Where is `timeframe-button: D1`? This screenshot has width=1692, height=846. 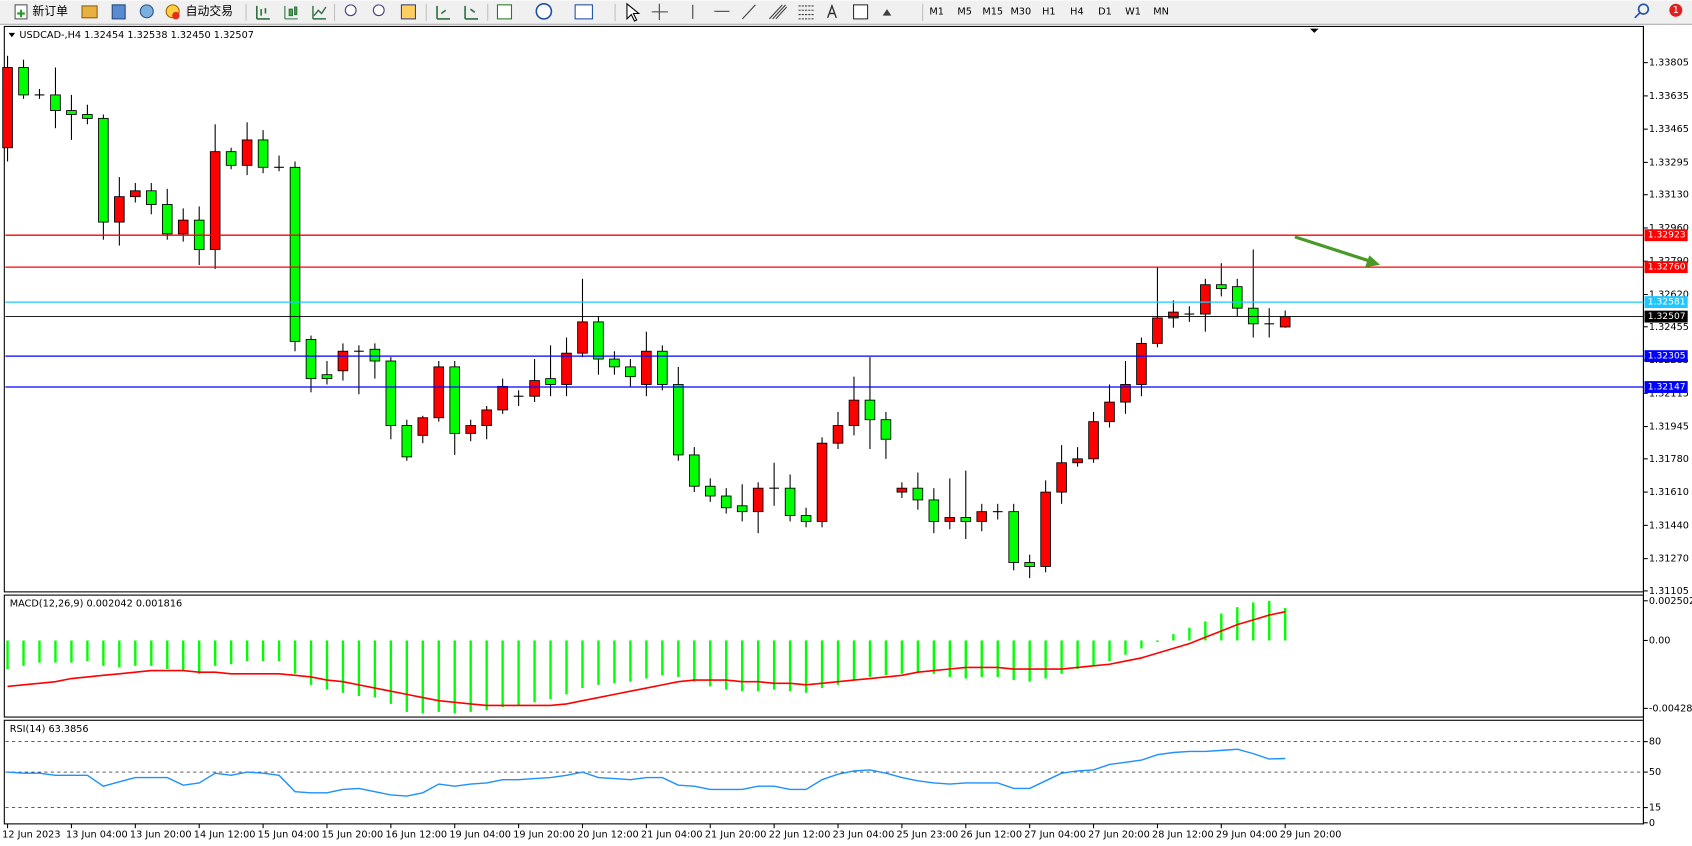
timeframe-button: D1 is located at coordinates (1105, 11).